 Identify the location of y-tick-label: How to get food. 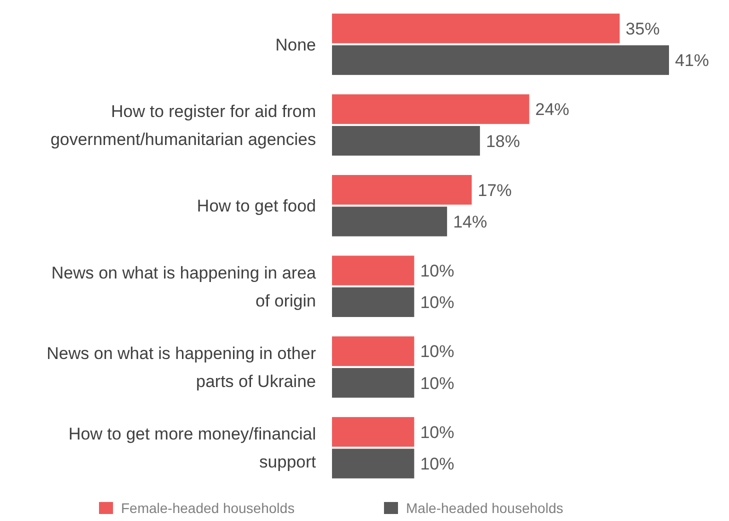
(256, 206).